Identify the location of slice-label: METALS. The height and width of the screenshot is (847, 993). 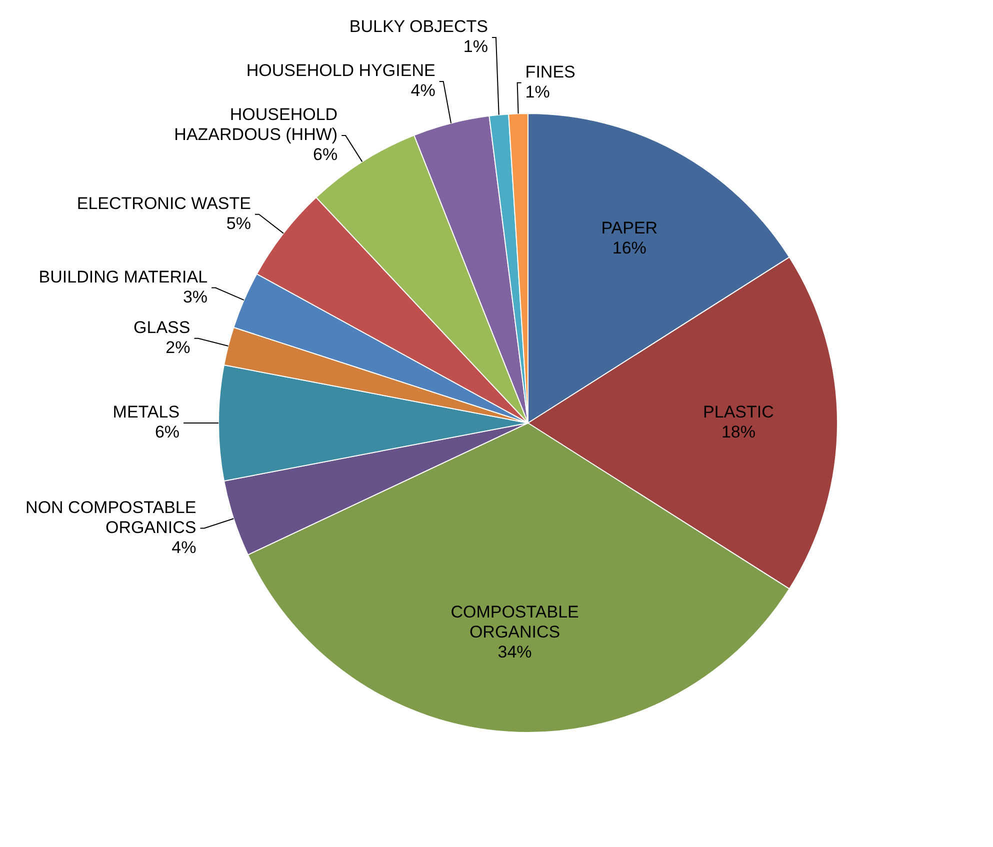
(146, 412).